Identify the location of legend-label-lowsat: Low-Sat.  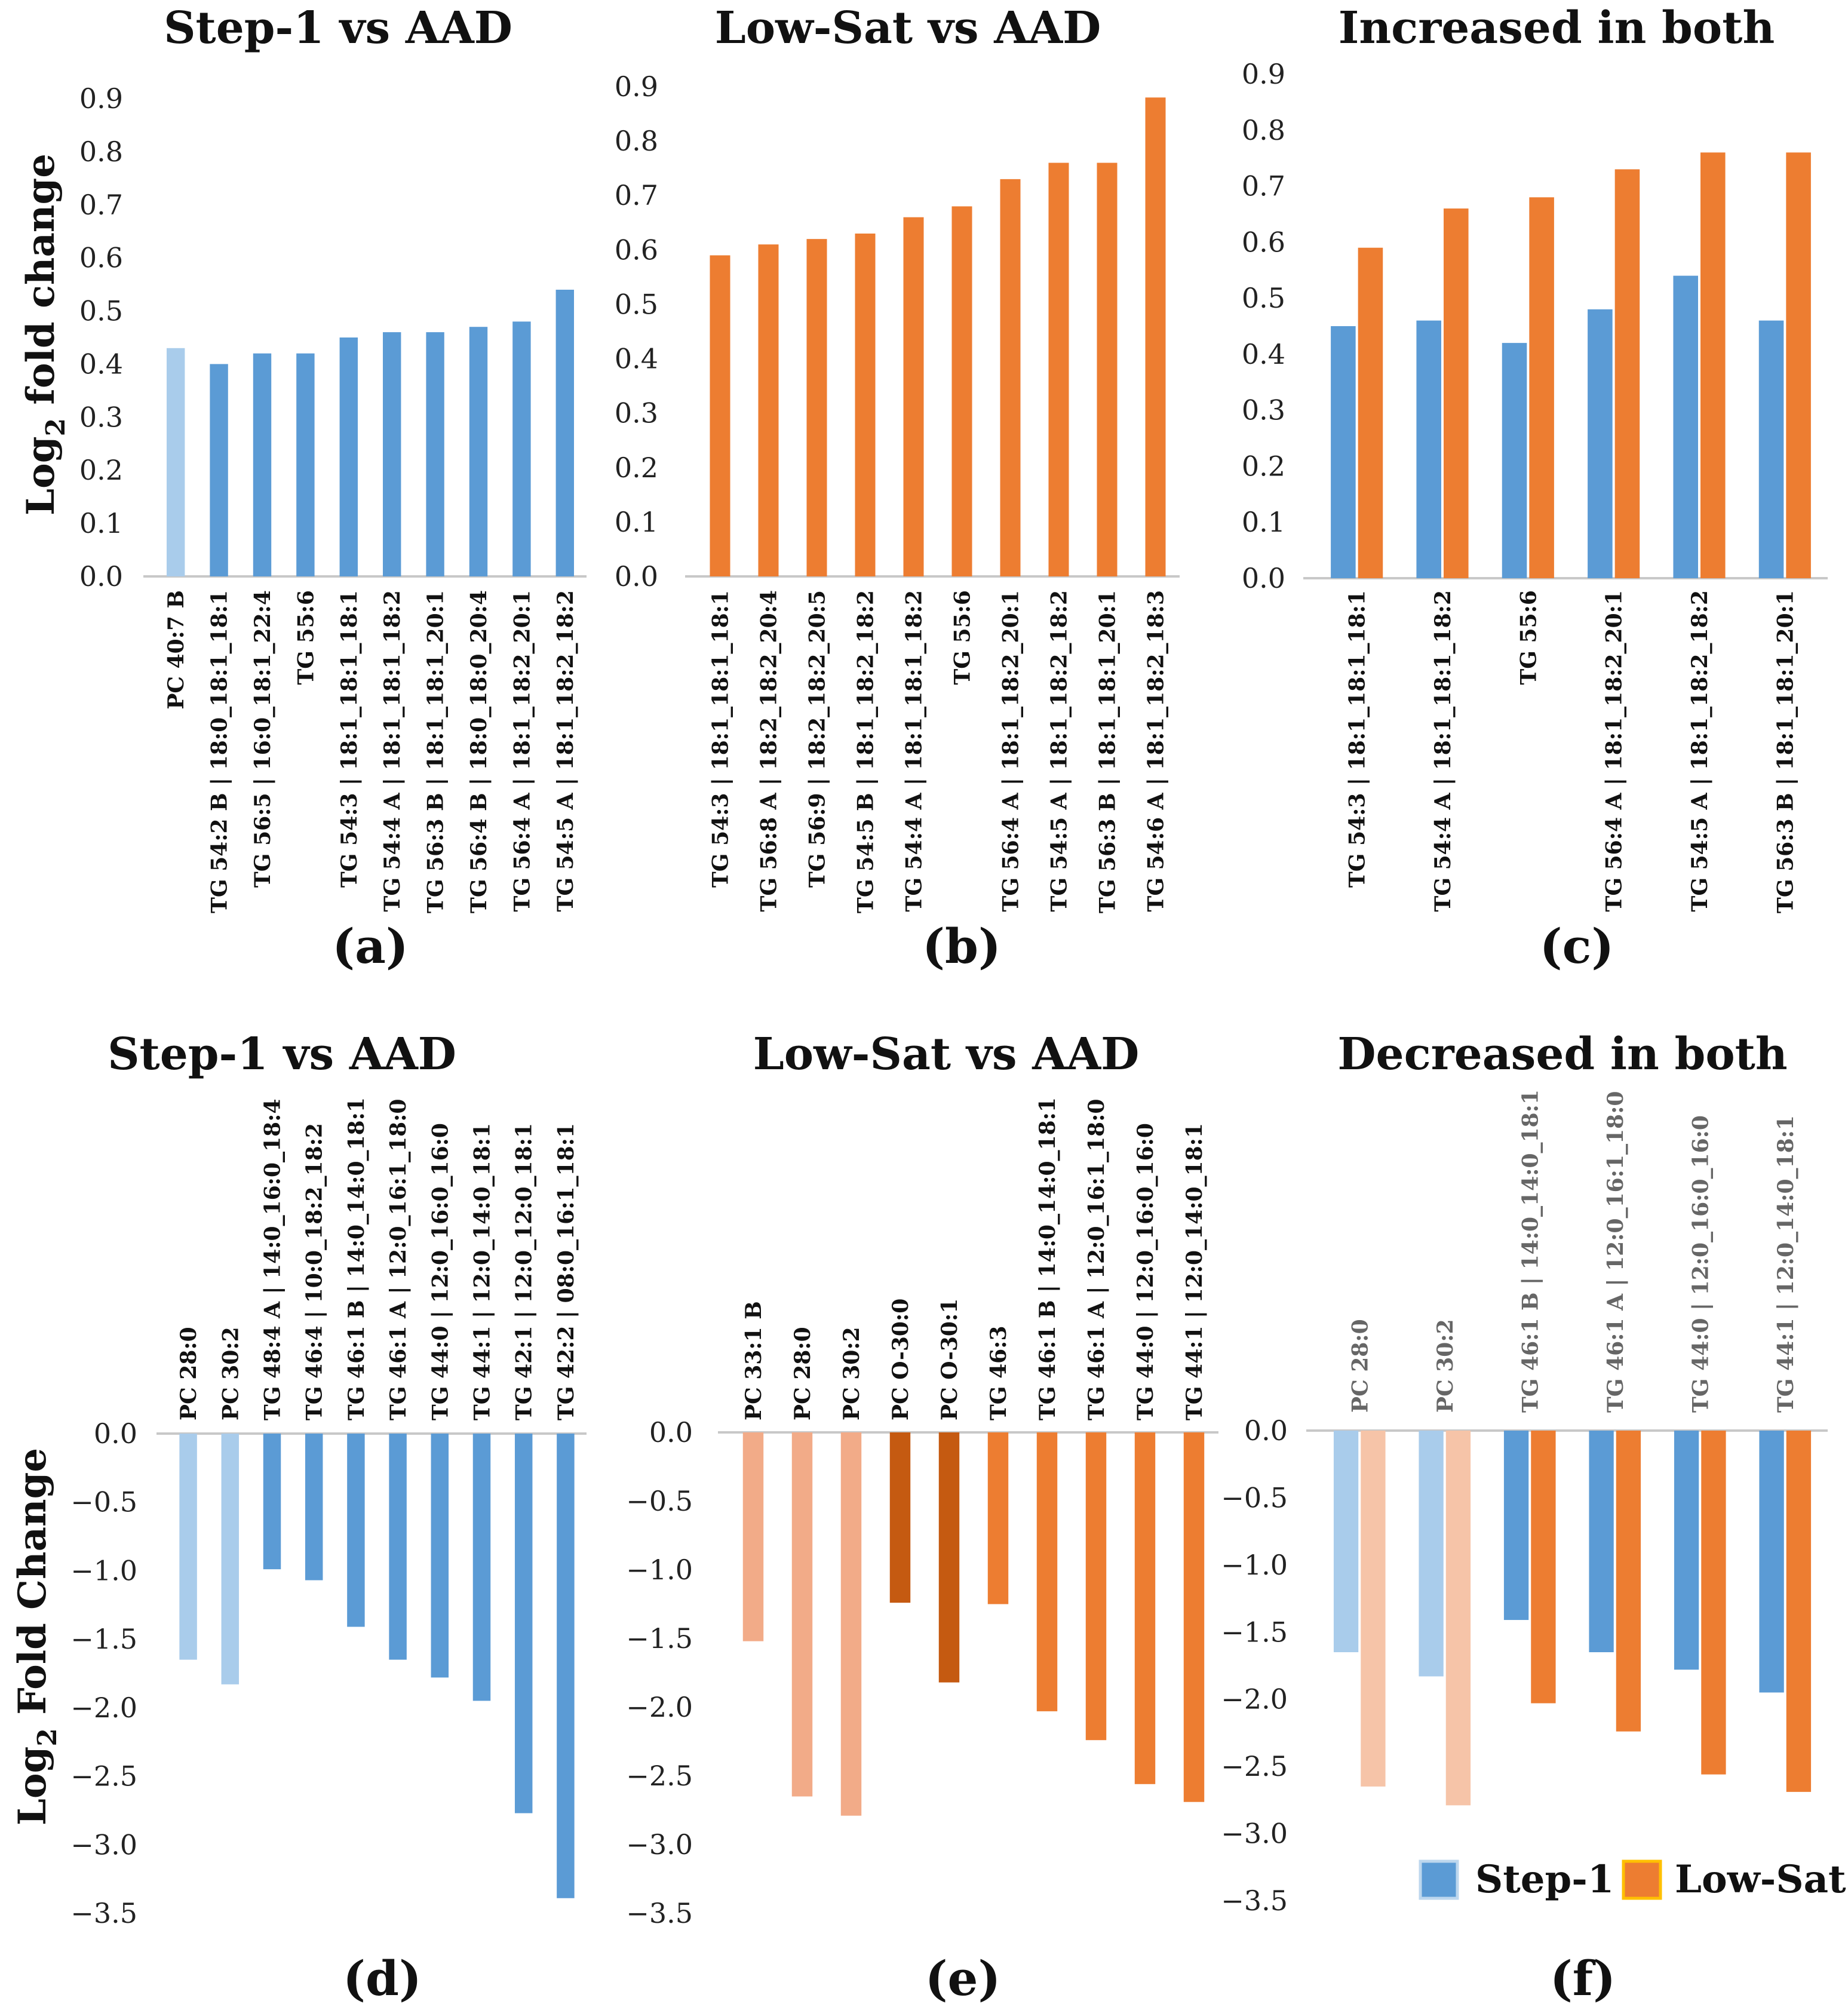
(1760, 1879).